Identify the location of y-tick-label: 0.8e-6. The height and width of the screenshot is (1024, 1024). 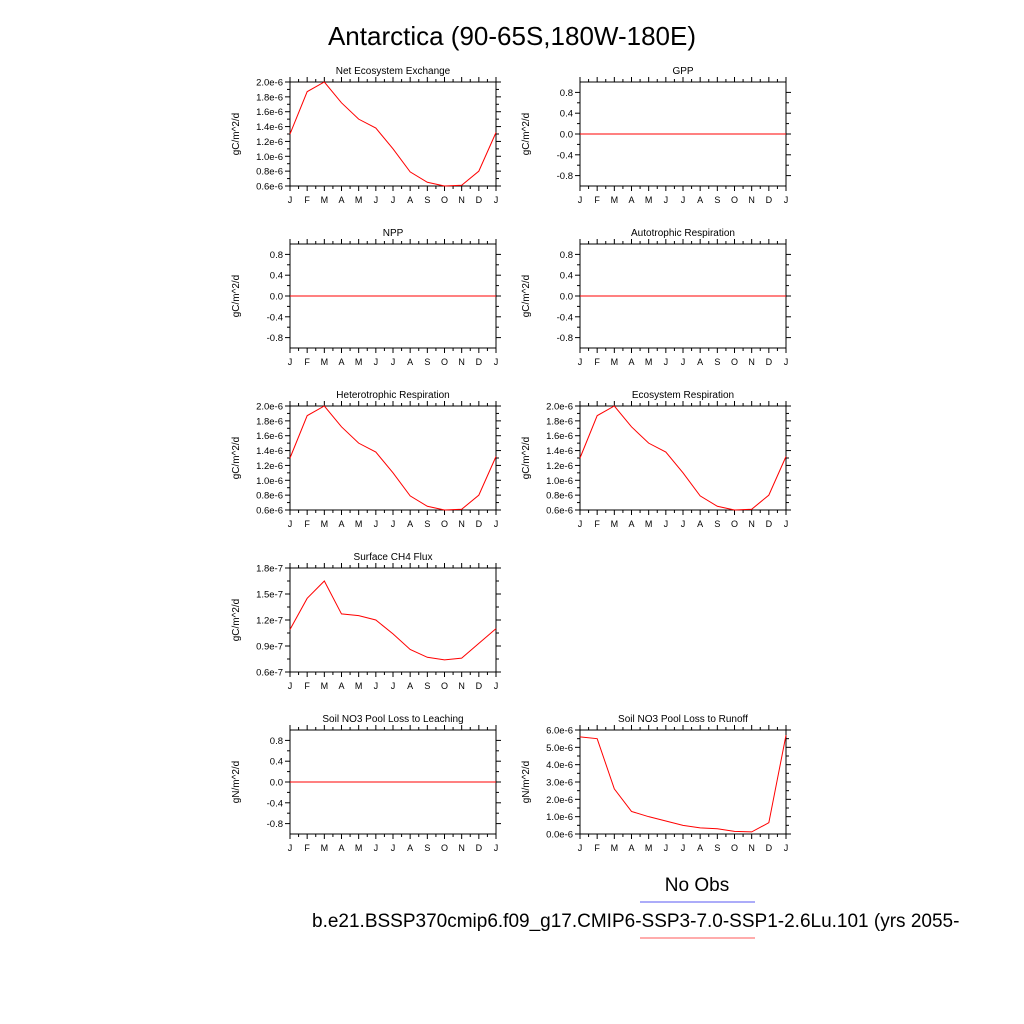
(269, 172).